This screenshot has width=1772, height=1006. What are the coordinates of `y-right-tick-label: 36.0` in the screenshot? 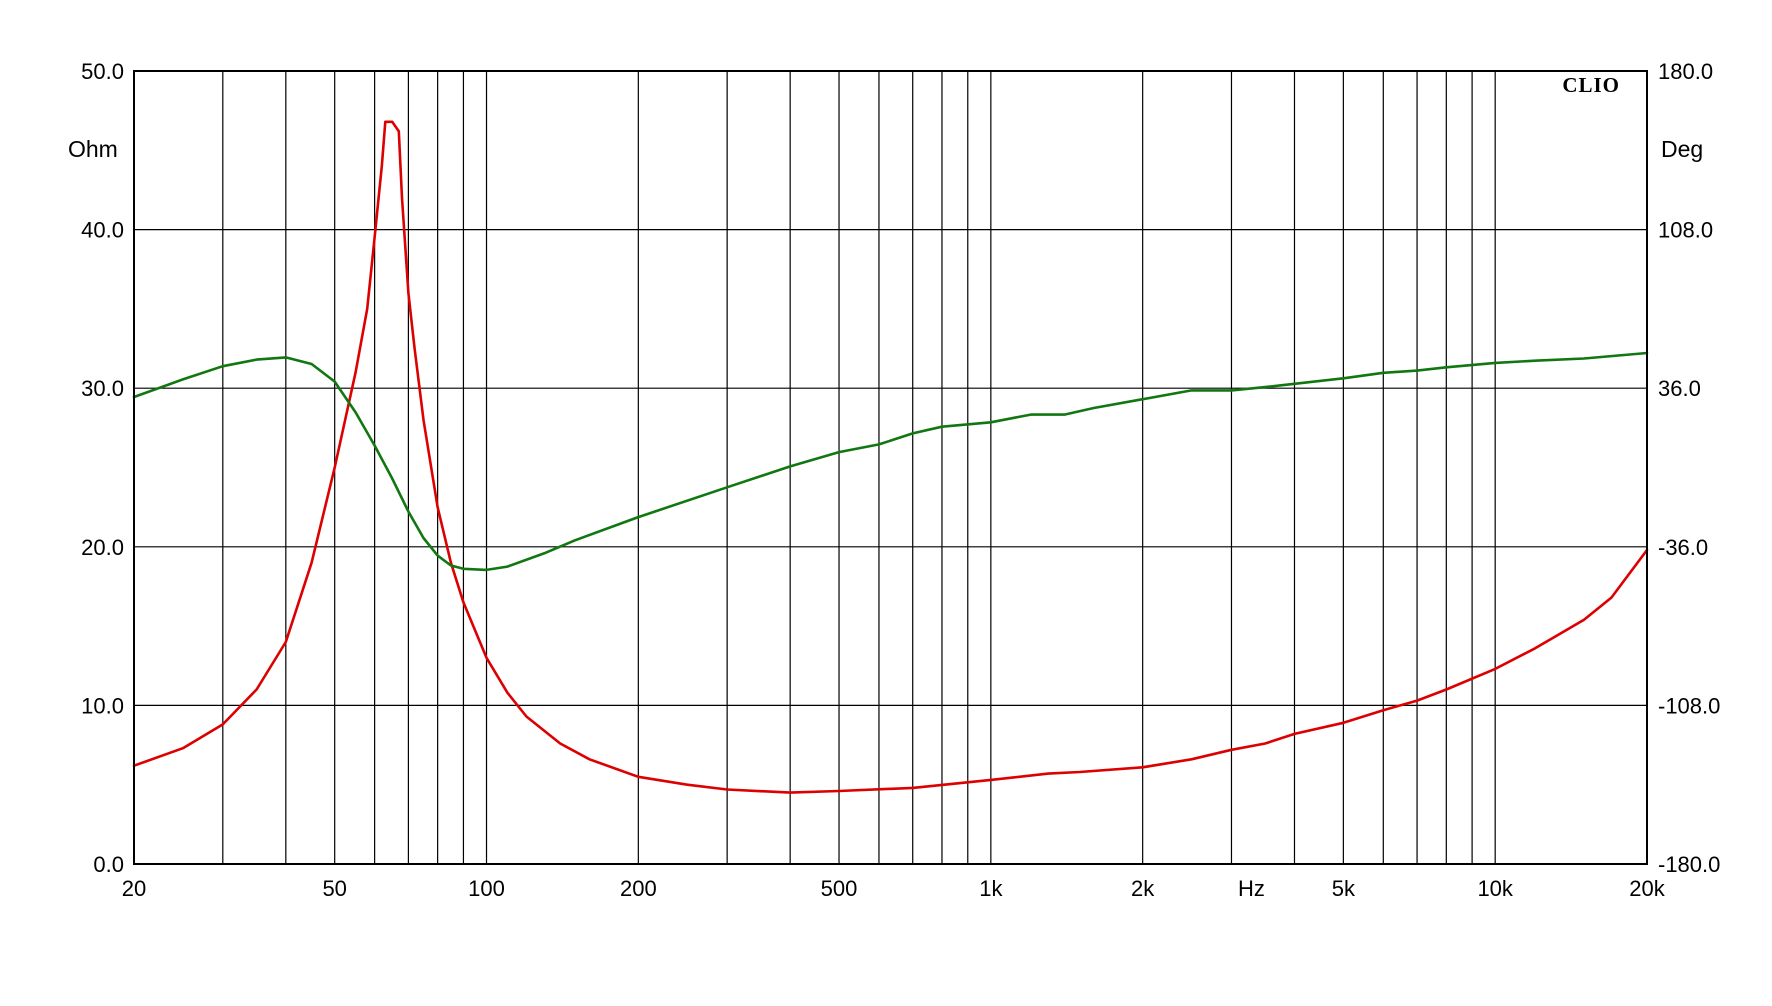 It's located at (1679, 388).